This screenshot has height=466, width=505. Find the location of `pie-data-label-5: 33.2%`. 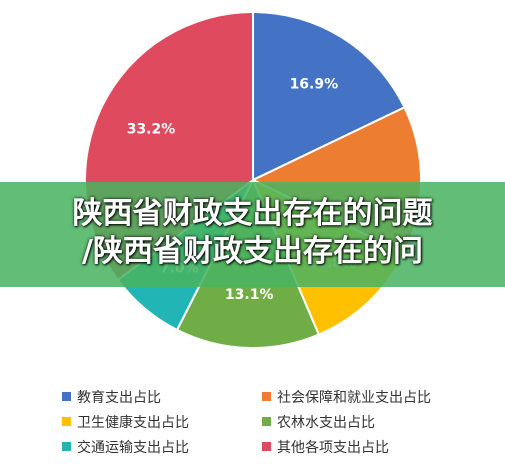

pie-data-label-5: 33.2% is located at coordinates (151, 130).